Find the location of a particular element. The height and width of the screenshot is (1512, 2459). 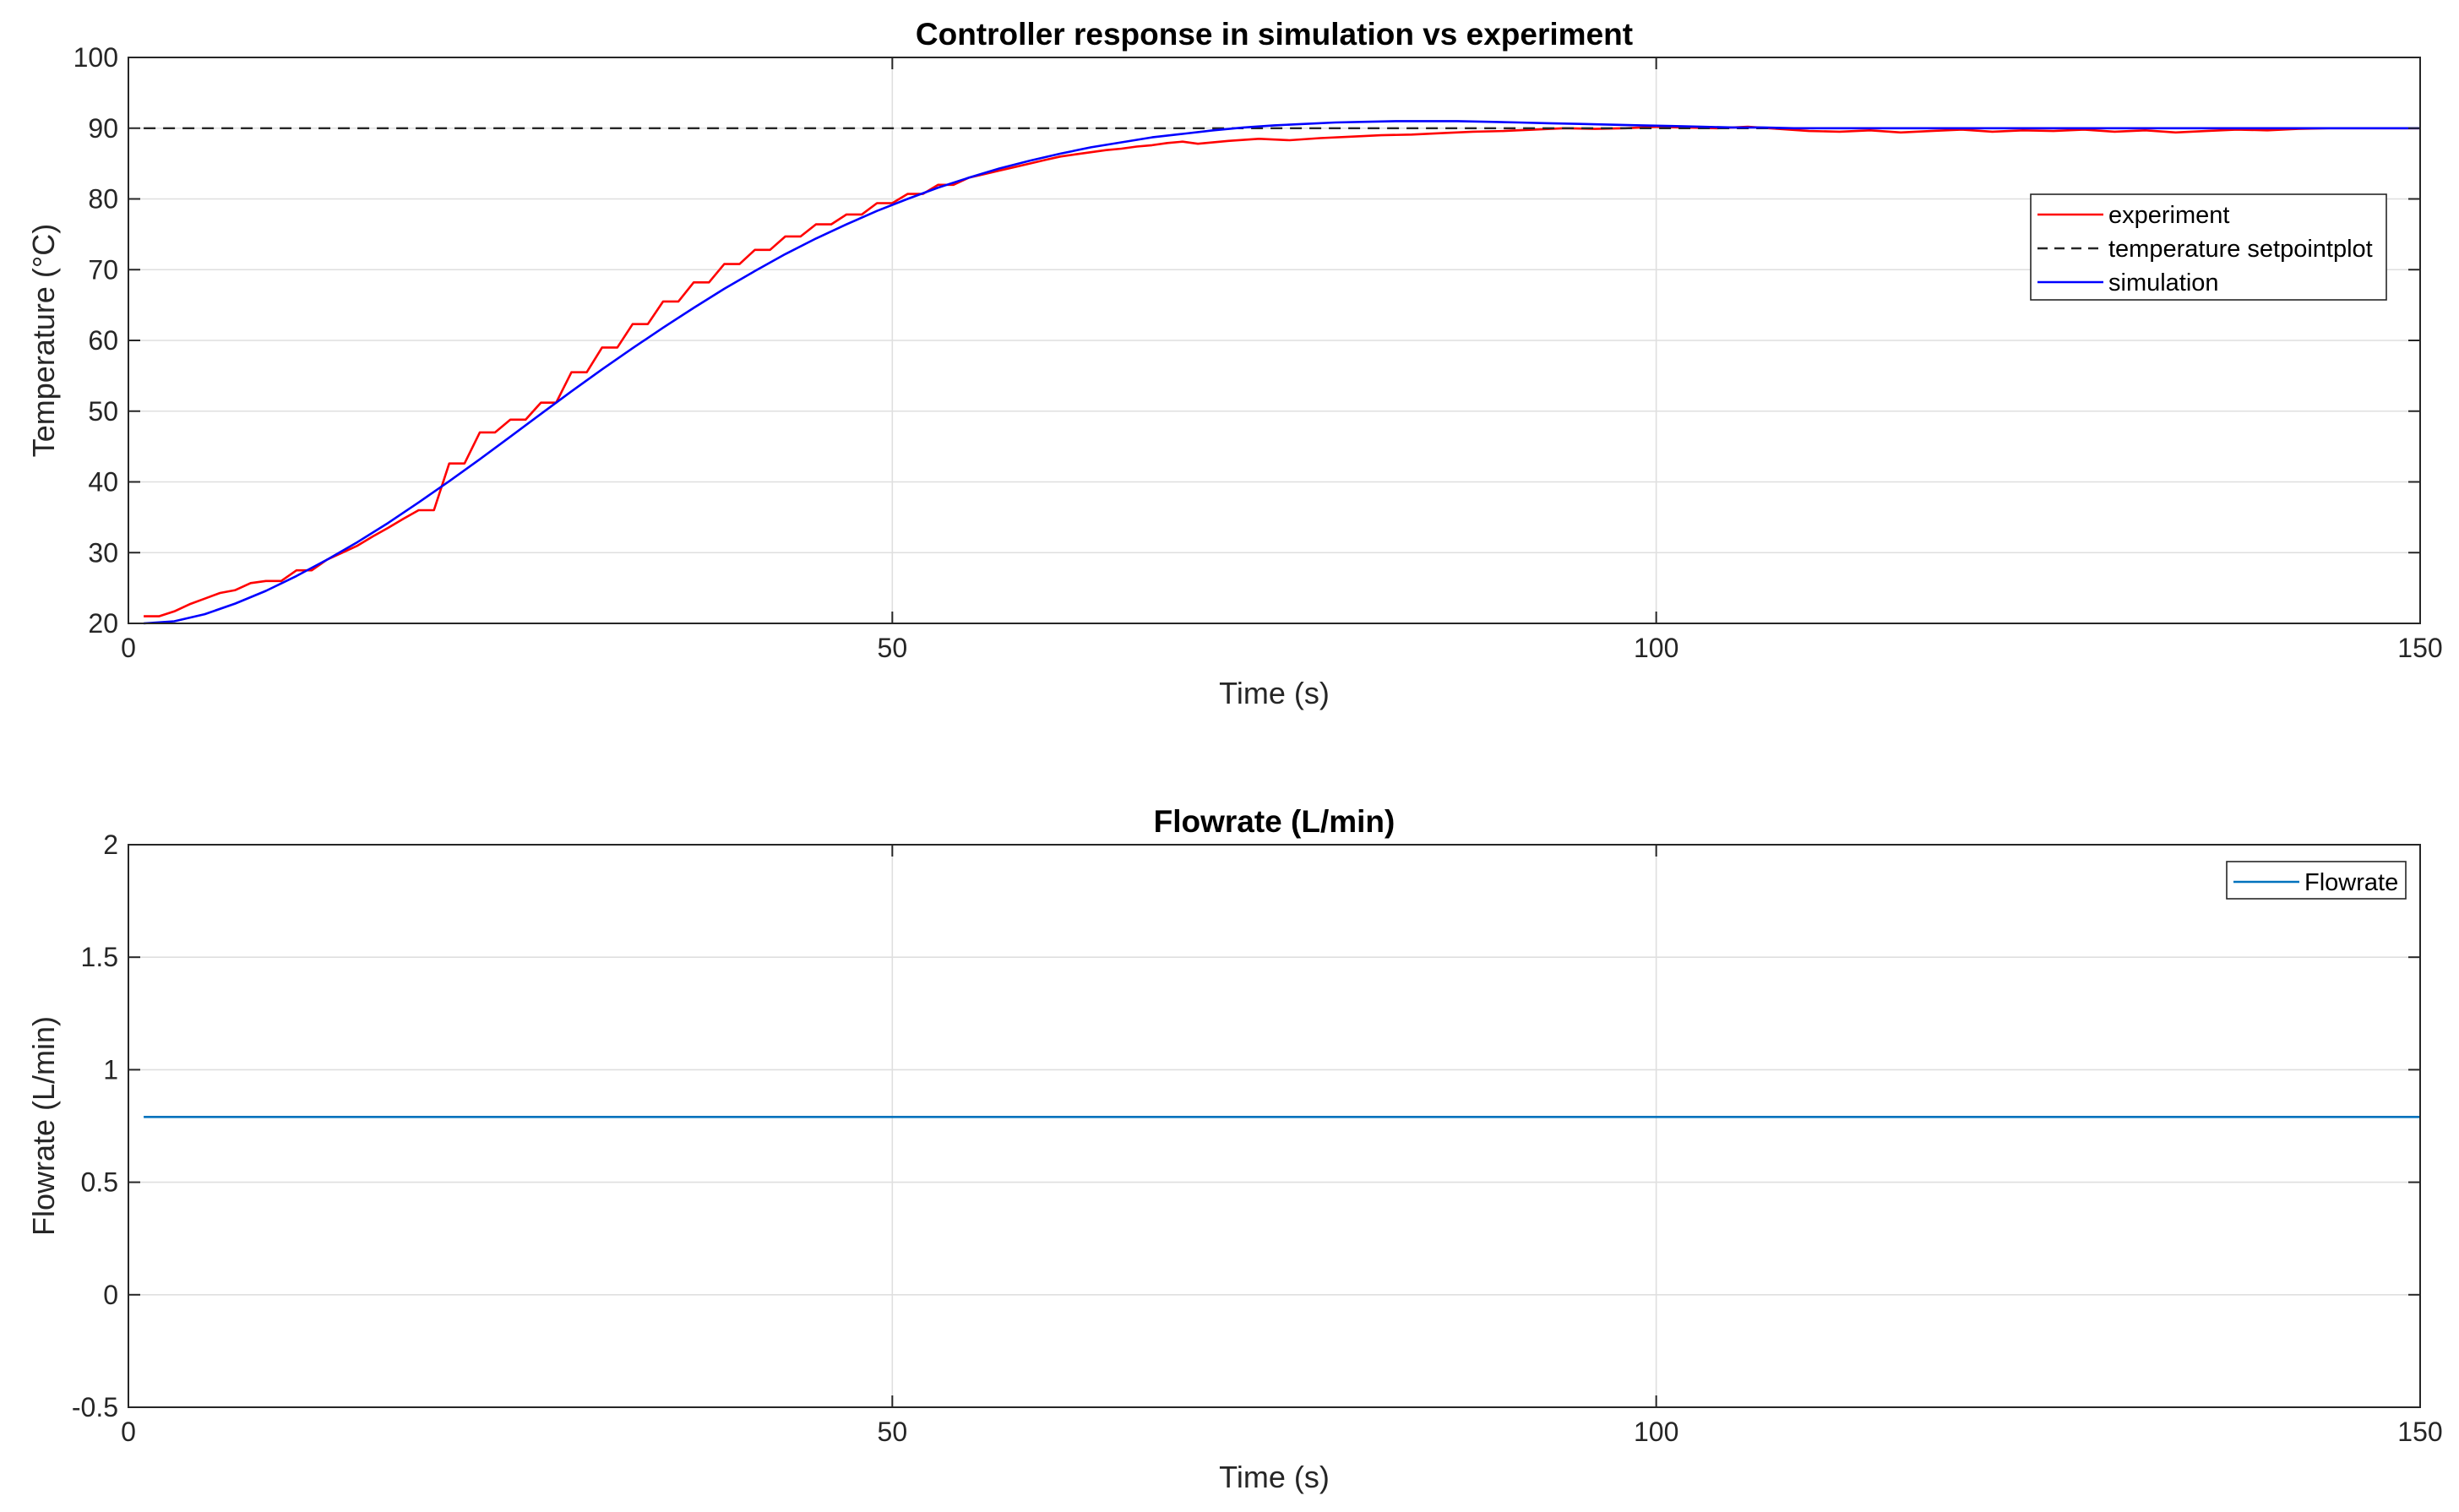

y-axis-label: Flowrate (L/min) is located at coordinates (43, 1126).